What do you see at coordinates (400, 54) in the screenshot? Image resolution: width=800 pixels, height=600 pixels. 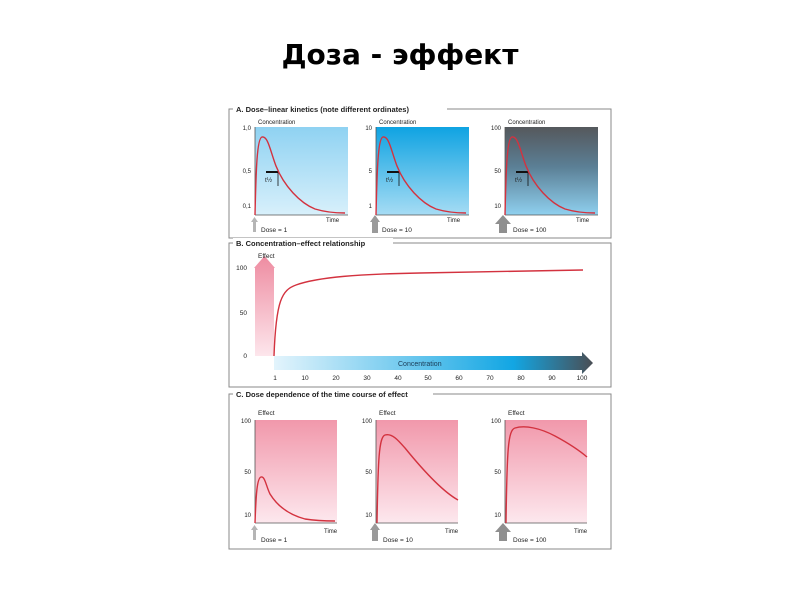 I see `slide-title: Доза - эффект` at bounding box center [400, 54].